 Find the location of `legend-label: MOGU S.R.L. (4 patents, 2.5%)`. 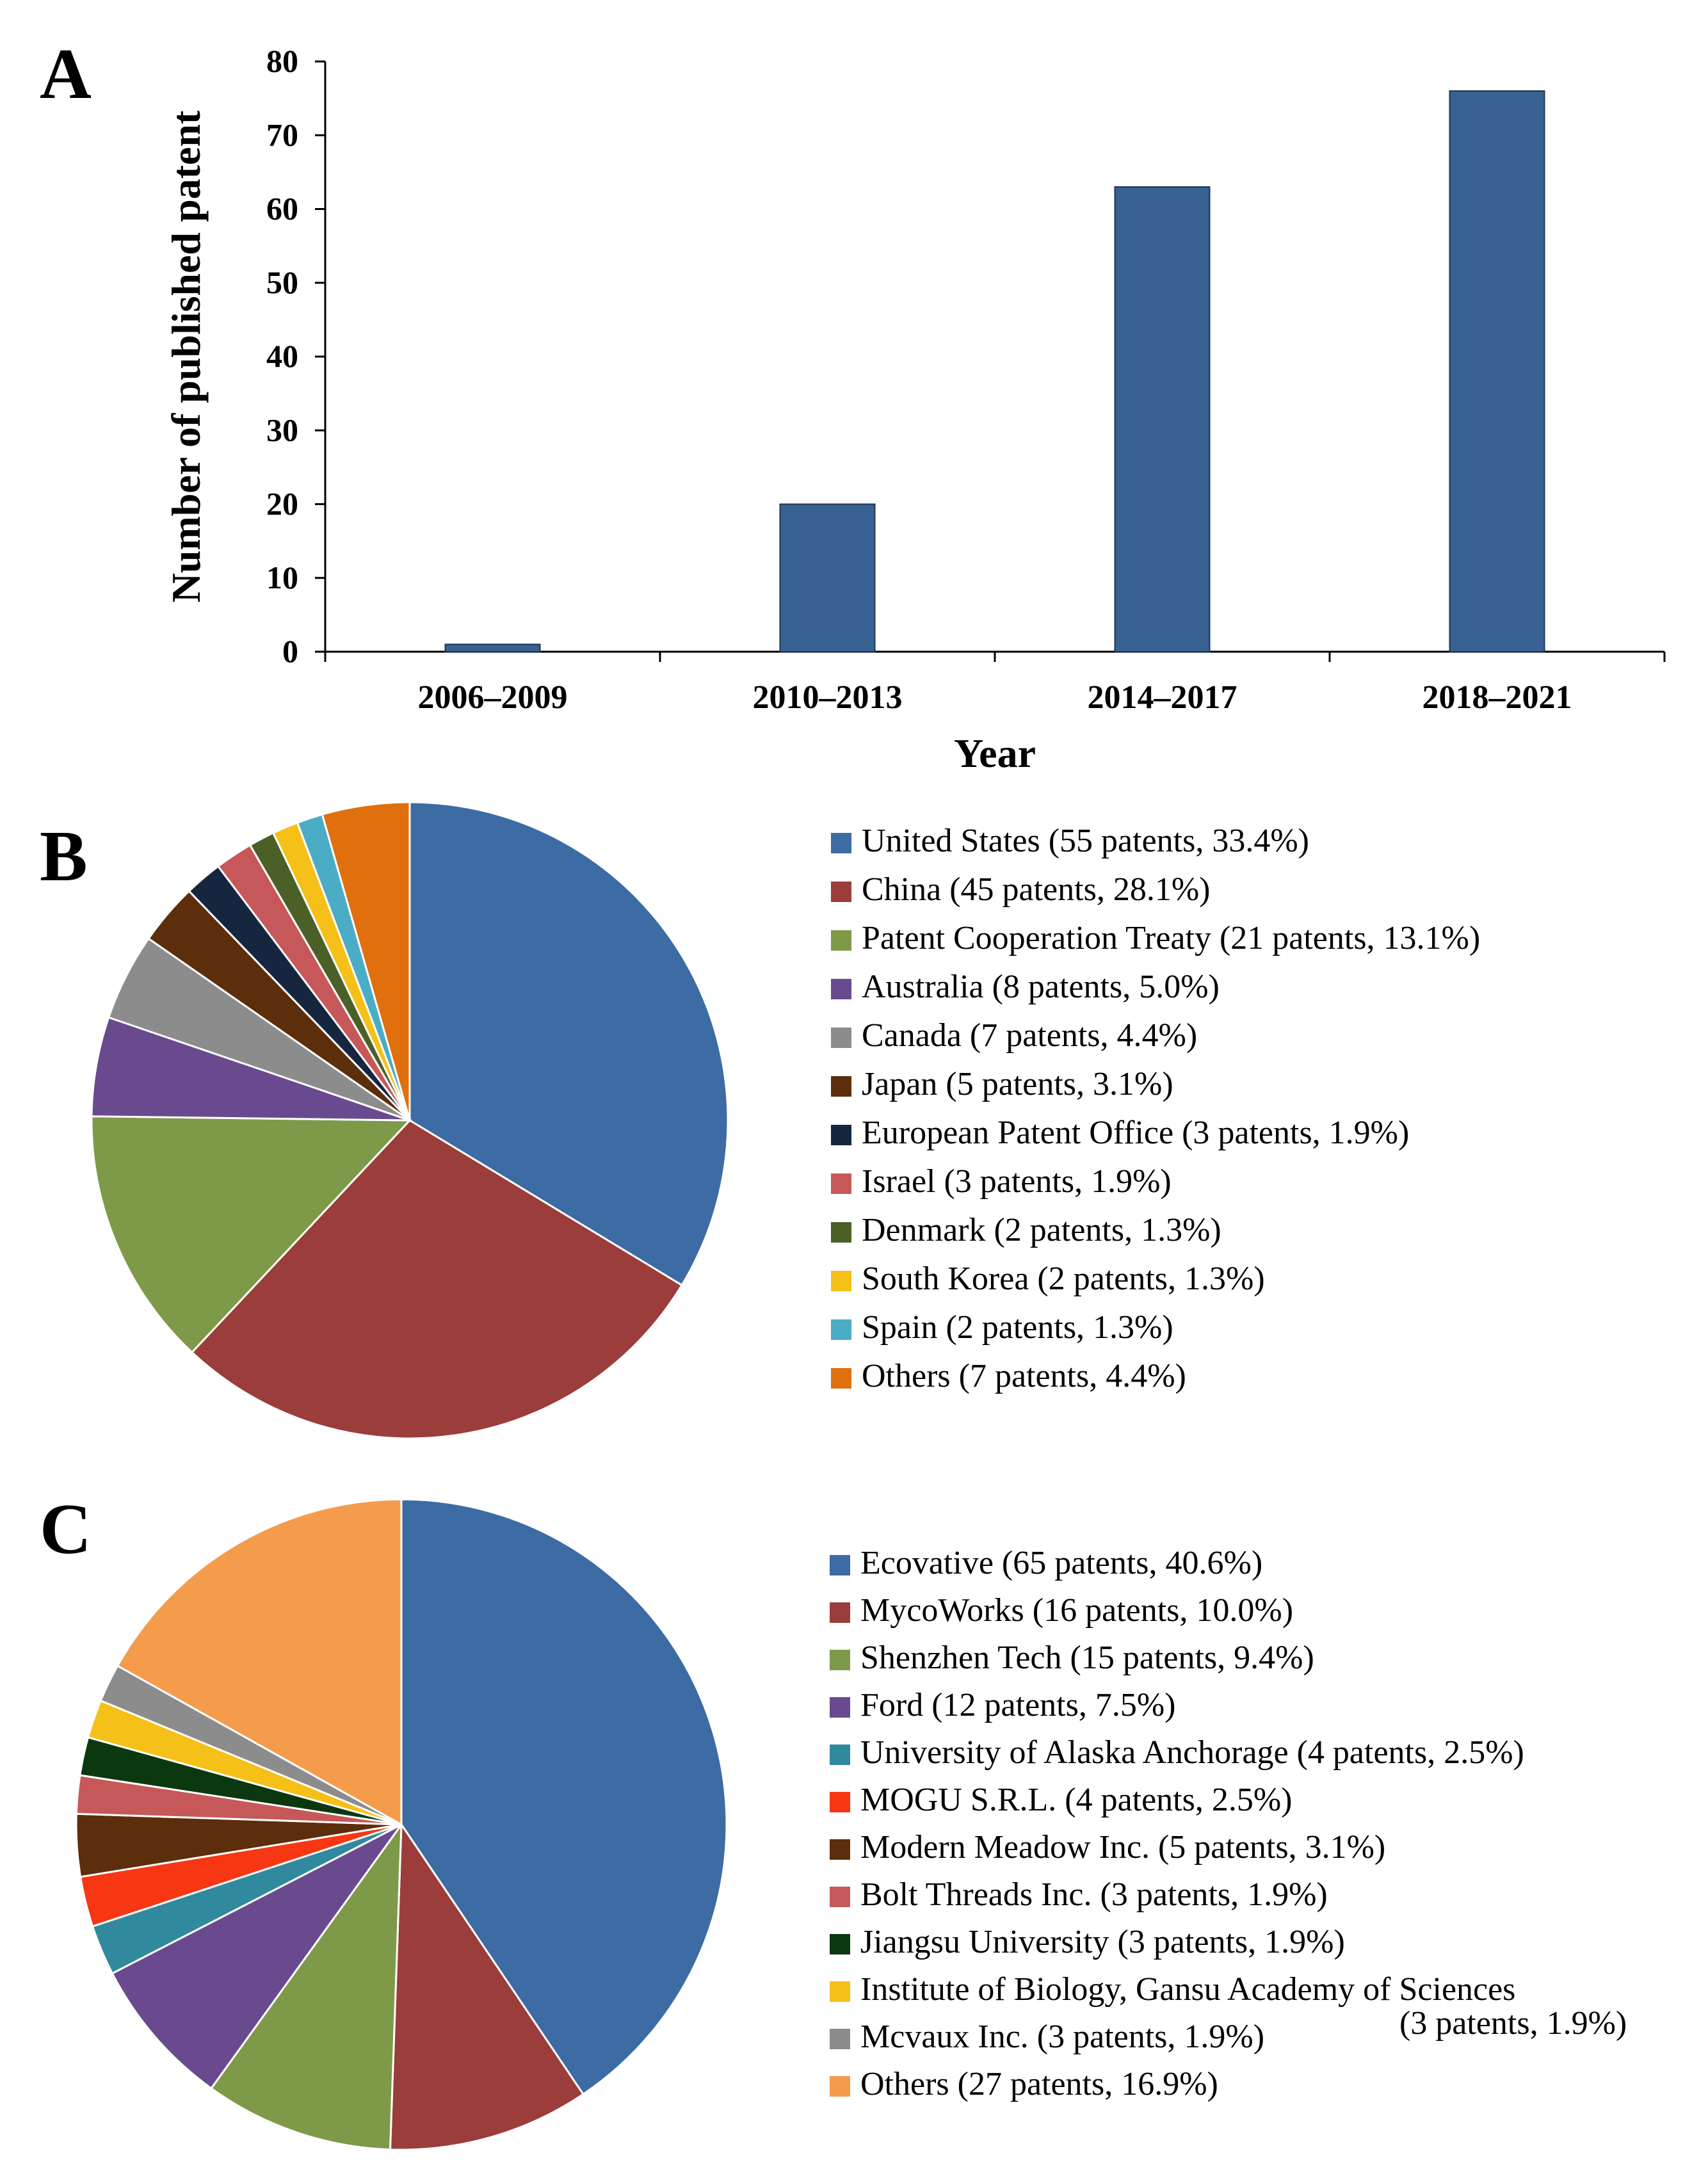

legend-label: MOGU S.R.L. (4 patents, 2.5%) is located at coordinates (1076, 1800).